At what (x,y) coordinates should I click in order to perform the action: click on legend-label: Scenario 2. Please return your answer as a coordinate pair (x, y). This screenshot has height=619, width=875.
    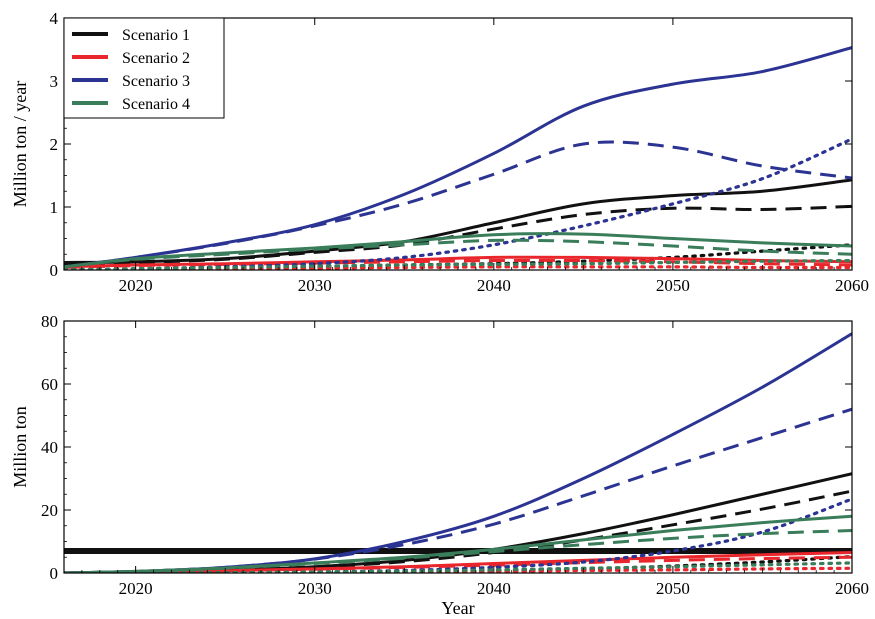
    Looking at the image, I should click on (156, 58).